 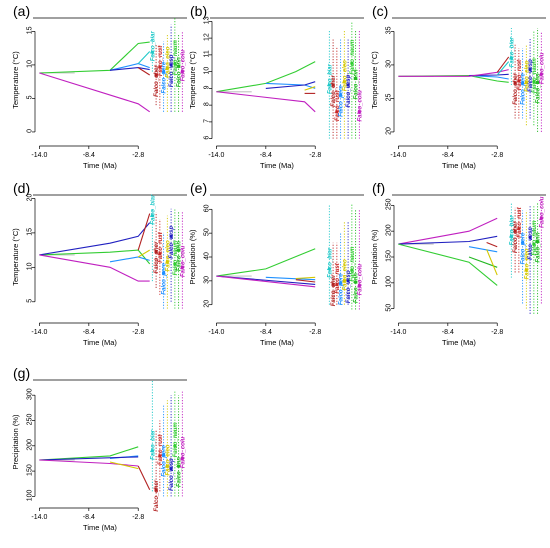 What do you see at coordinates (334, 88) in the screenshot?
I see `tip-Falco_cher: Falco_cher` at bounding box center [334, 88].